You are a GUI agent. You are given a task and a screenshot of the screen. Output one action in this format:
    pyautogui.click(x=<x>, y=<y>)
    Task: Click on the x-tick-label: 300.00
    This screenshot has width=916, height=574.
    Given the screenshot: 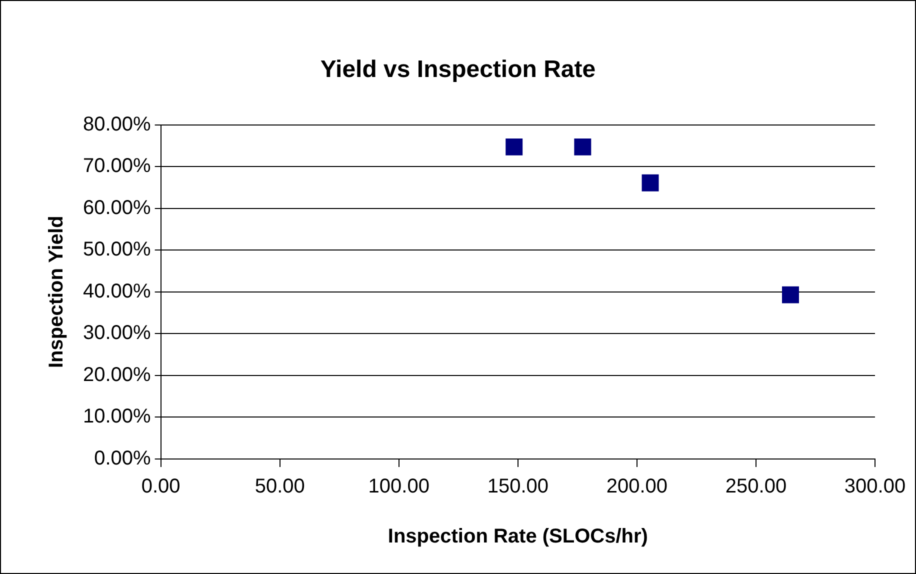 What is the action you would take?
    pyautogui.click(x=875, y=487)
    